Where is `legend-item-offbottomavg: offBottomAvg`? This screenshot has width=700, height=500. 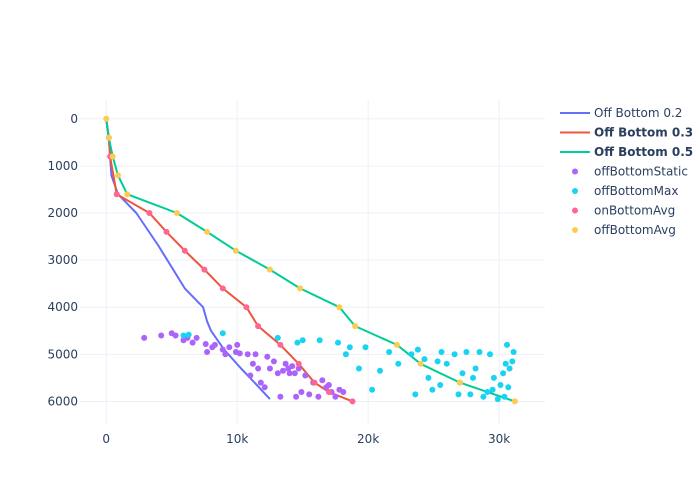 legend-item-offbottomavg: offBottomAvg is located at coordinates (624, 230).